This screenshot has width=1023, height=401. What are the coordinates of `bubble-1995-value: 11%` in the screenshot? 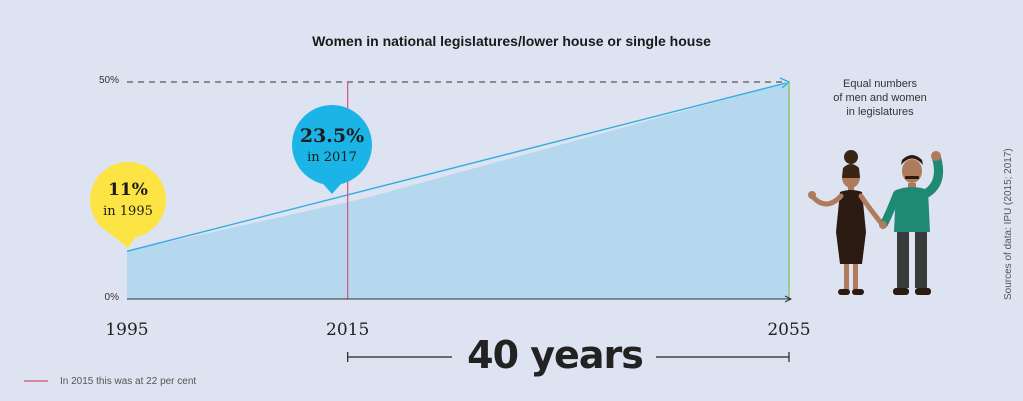 It's located at (128, 190).